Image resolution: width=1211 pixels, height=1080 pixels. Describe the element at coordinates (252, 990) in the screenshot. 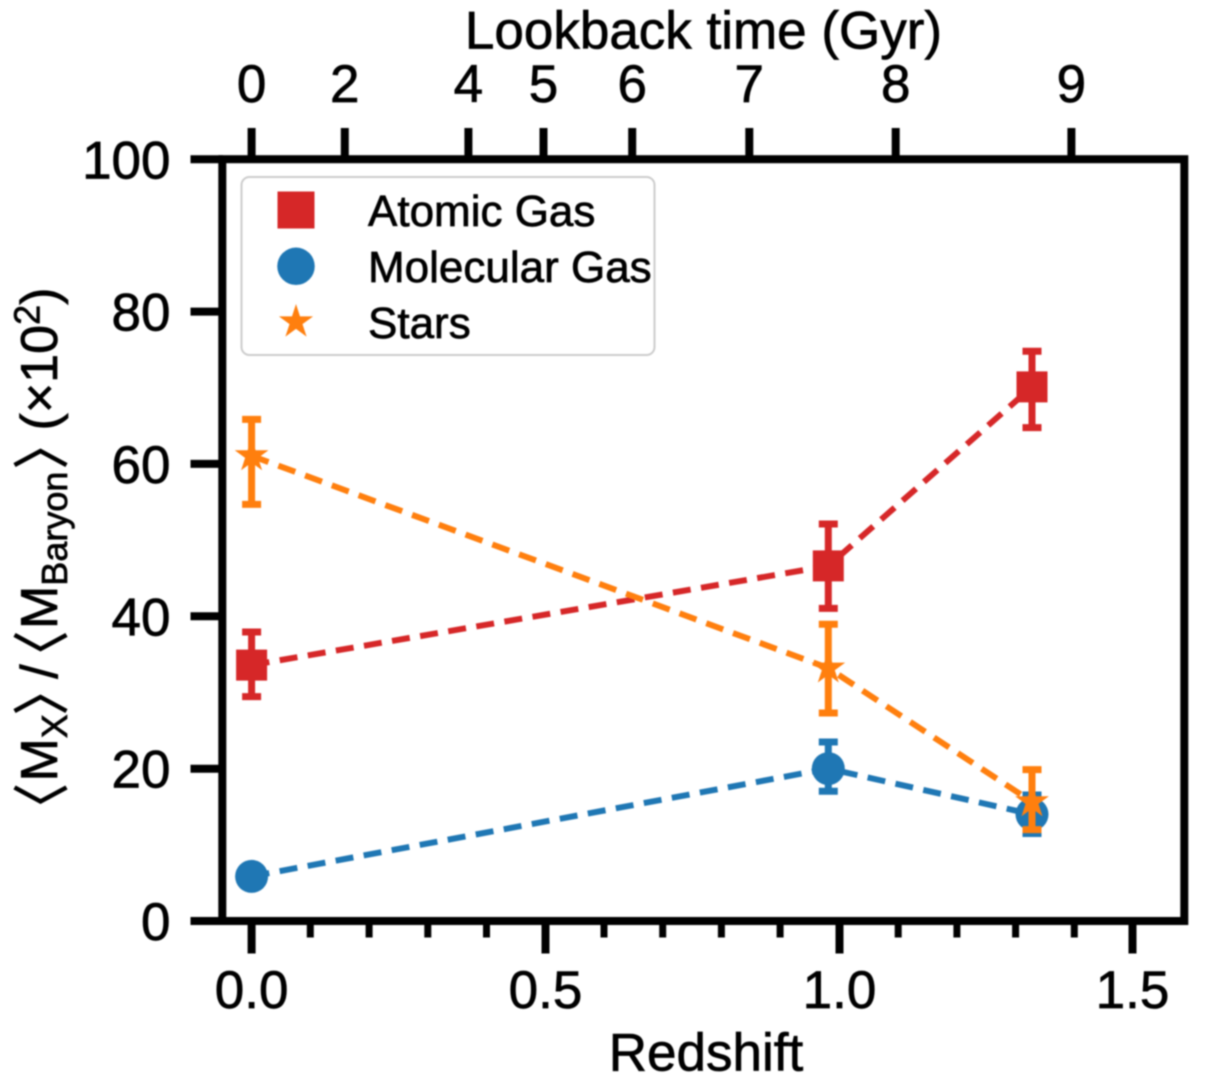

I see `svg-text: 0.0` at that location.